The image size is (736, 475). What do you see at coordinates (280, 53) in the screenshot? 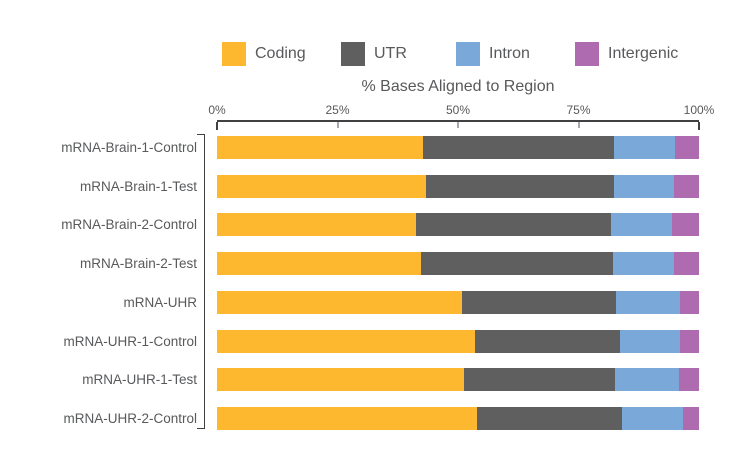
I see `legend-label: Coding` at bounding box center [280, 53].